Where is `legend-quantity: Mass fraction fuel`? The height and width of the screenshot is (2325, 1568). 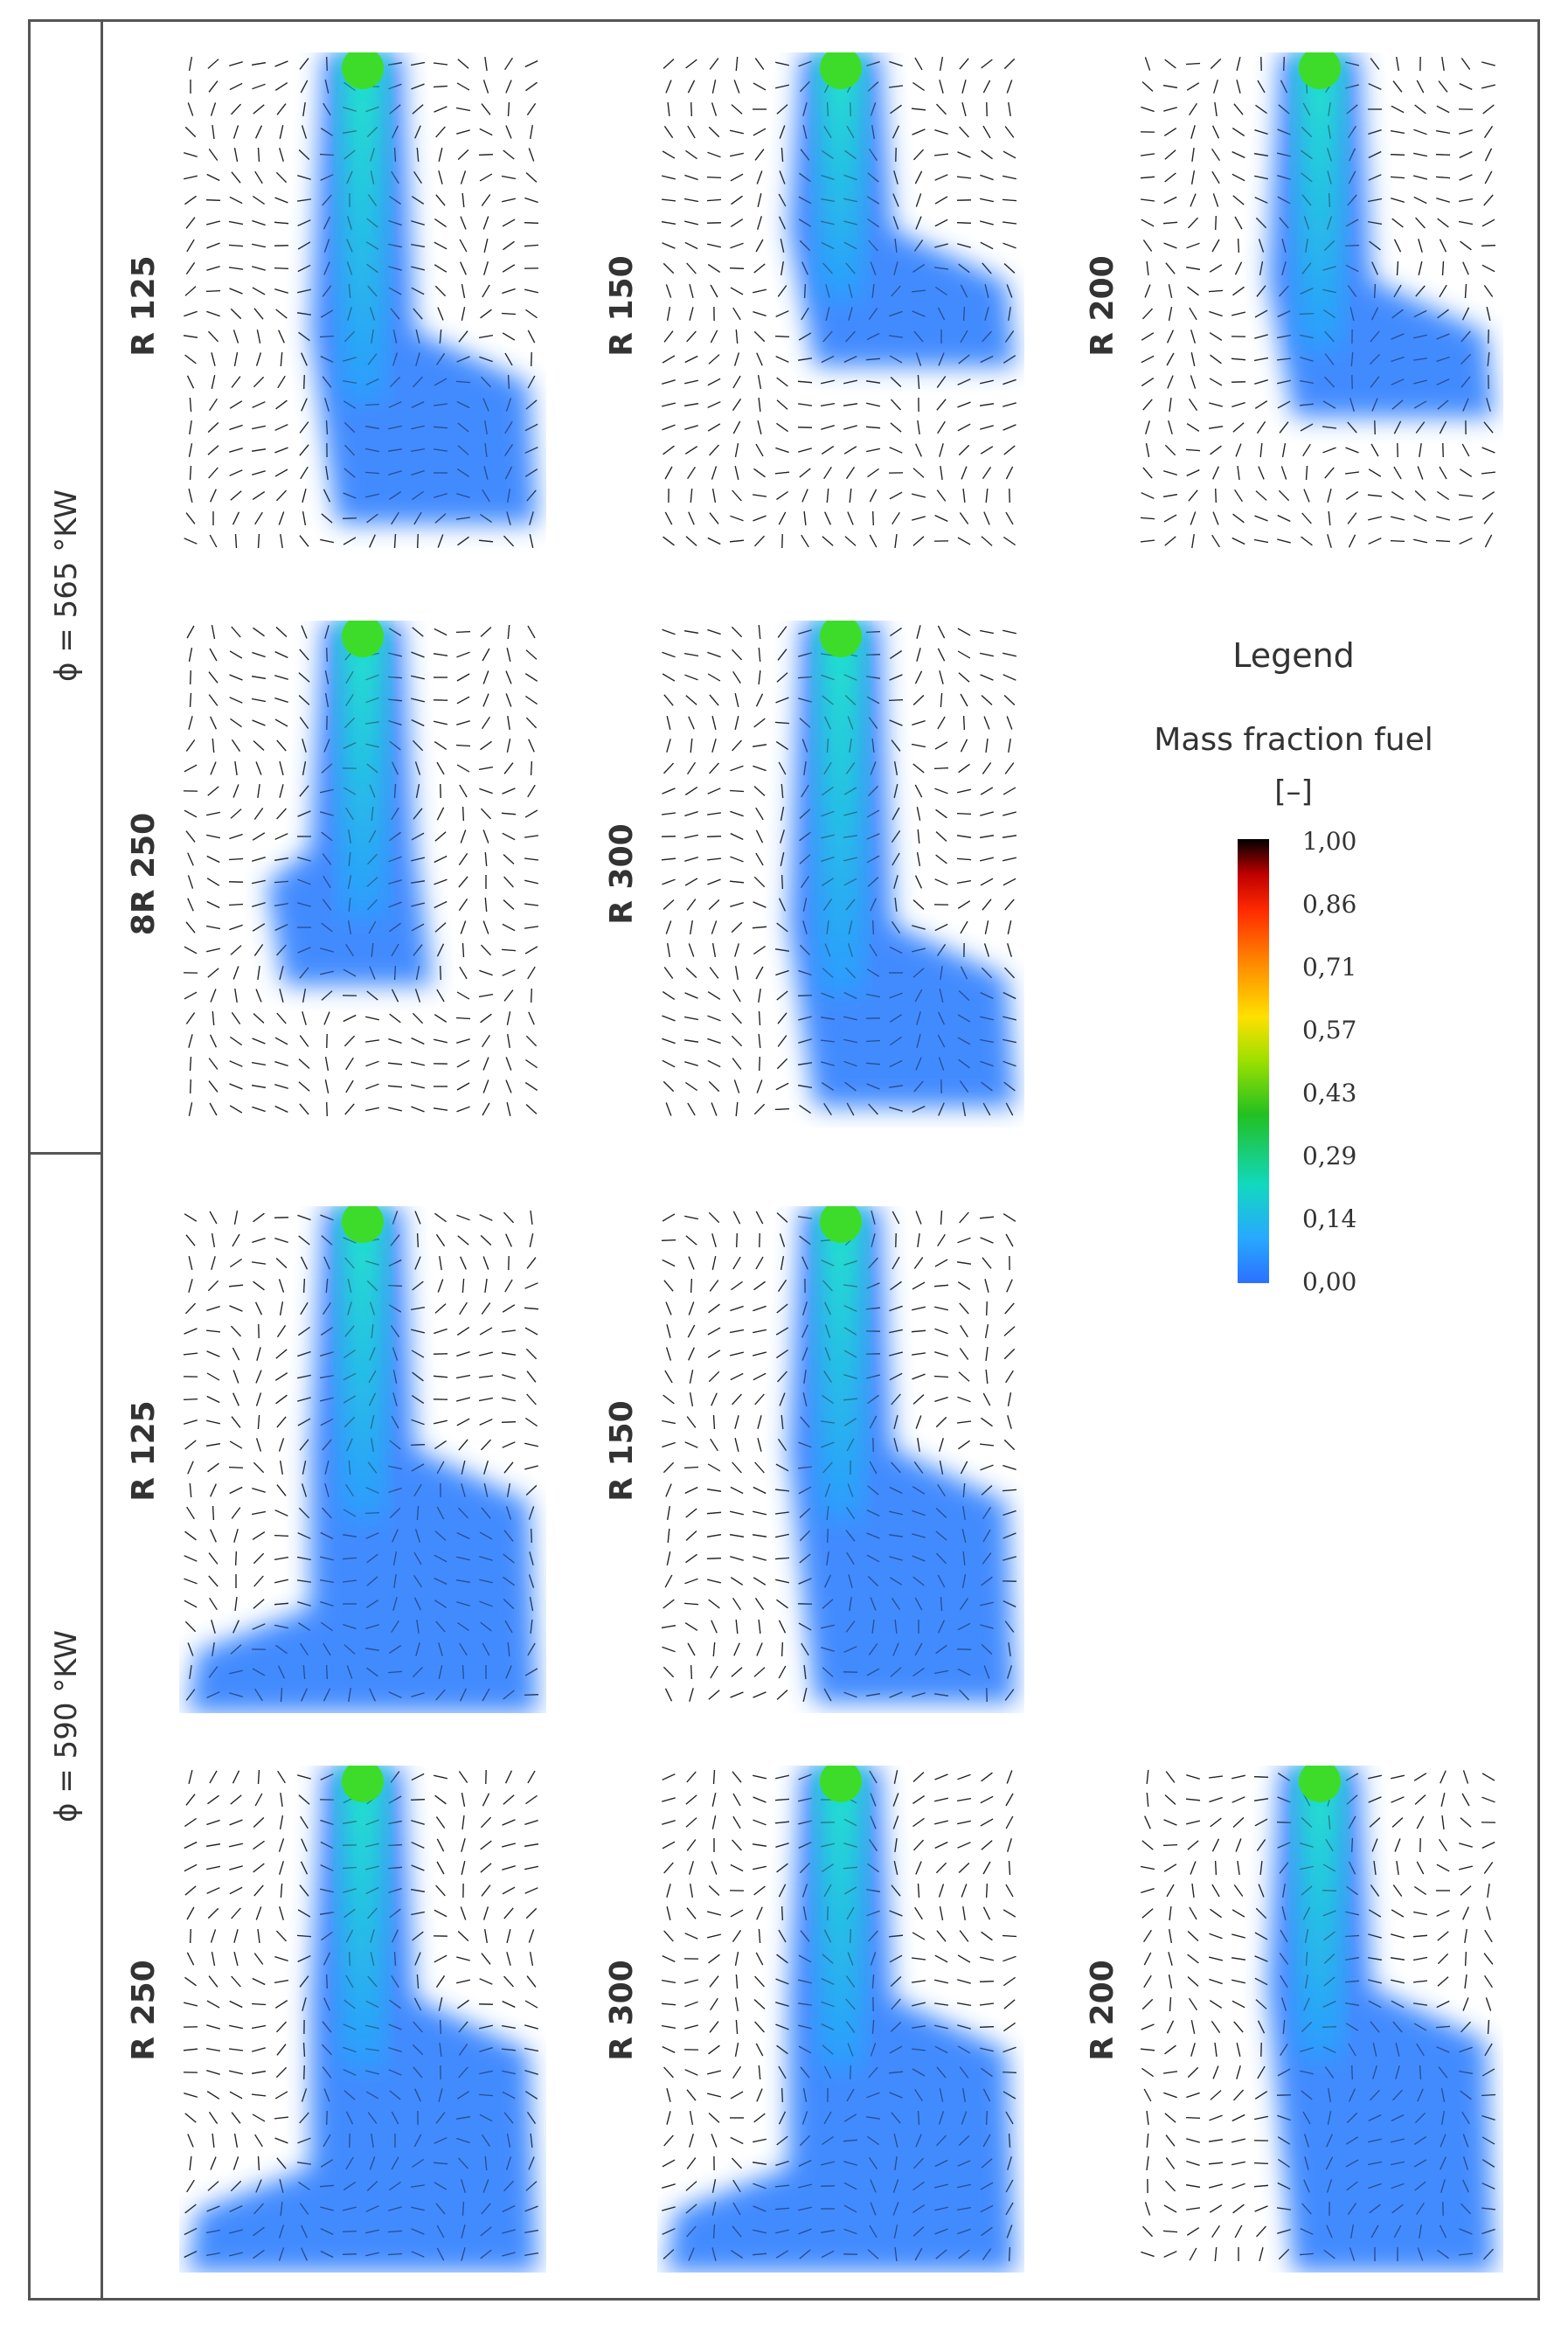
legend-quantity: Mass fraction fuel is located at coordinates (1294, 740).